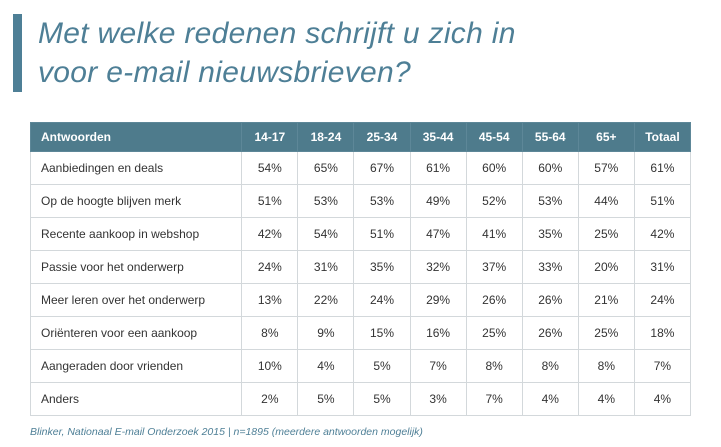 The height and width of the screenshot is (447, 721). I want to click on table-row: Anders 2% 5% 5% 3% 7% 4% 4% 4%, so click(360, 399).